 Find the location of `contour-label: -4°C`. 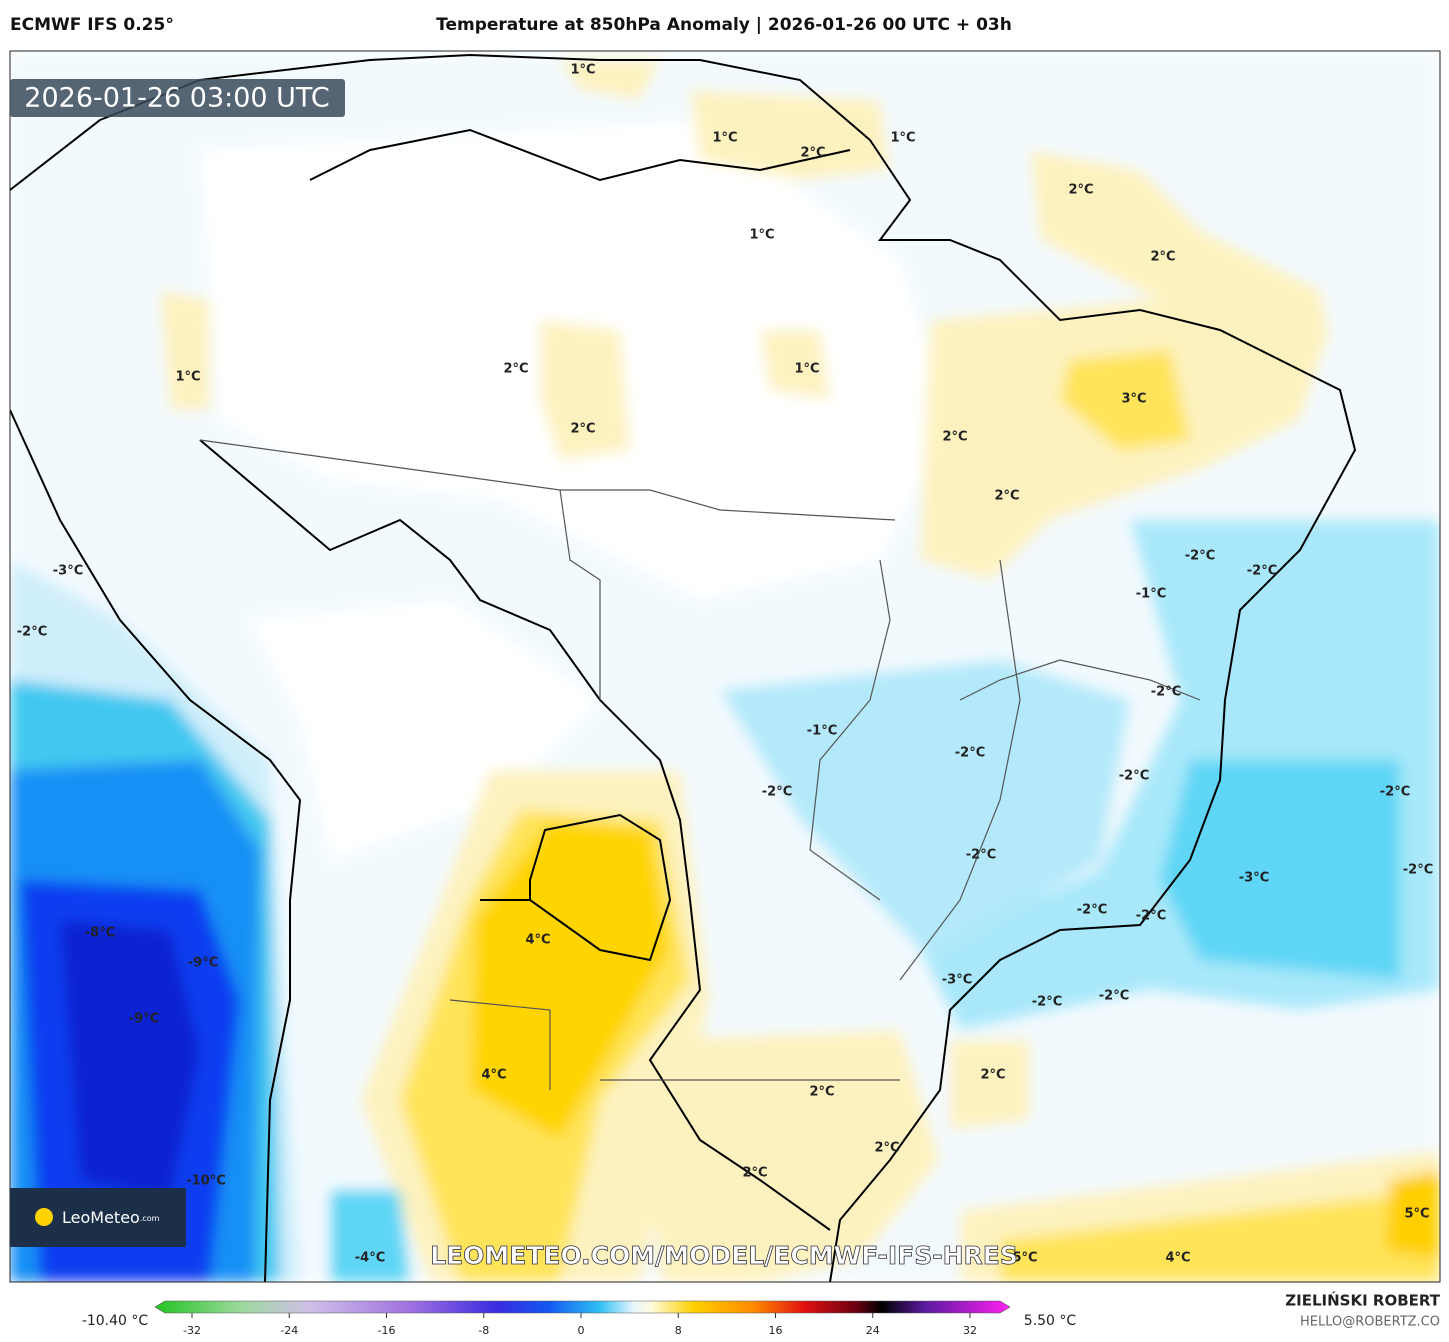

contour-label: -4°C is located at coordinates (370, 1258).